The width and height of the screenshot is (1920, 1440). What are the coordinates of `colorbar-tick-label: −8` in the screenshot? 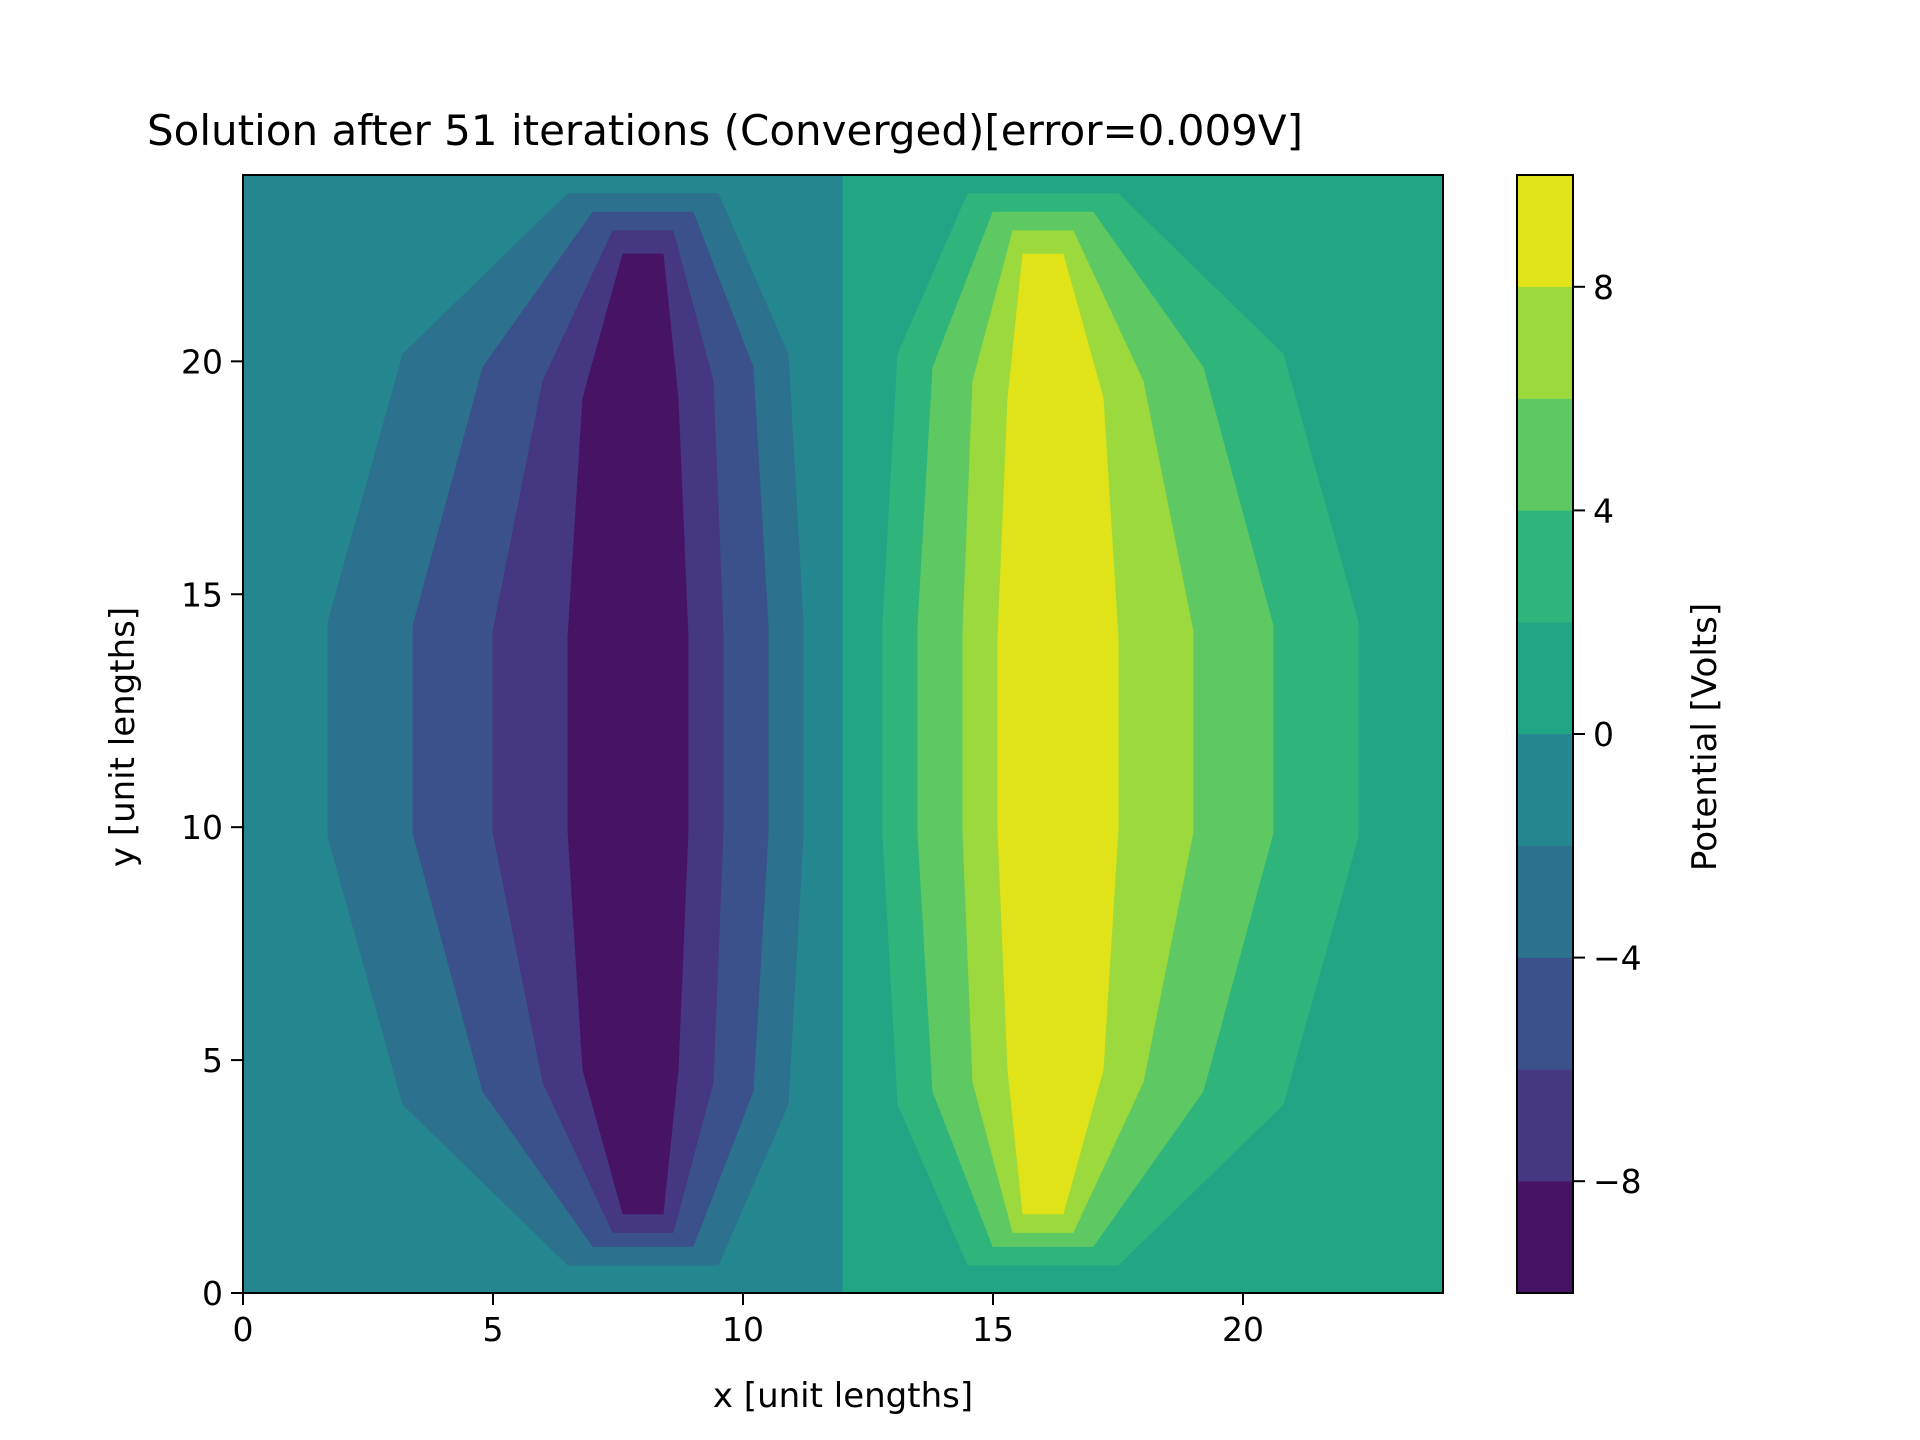 It's located at (1617, 1181).